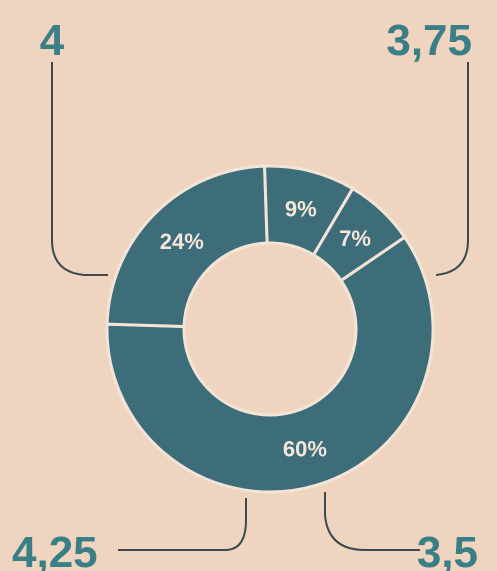 Image resolution: width=497 pixels, height=571 pixels. What do you see at coordinates (429, 40) in the screenshot?
I see `callout-label: 3,75` at bounding box center [429, 40].